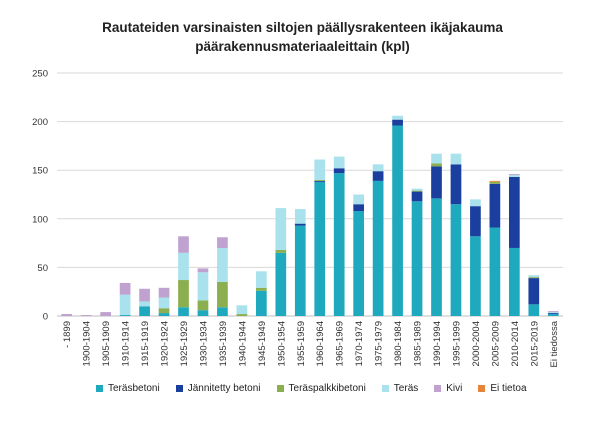 The image size is (605, 427). What do you see at coordinates (40, 122) in the screenshot?
I see `y-tick-label: 200` at bounding box center [40, 122].